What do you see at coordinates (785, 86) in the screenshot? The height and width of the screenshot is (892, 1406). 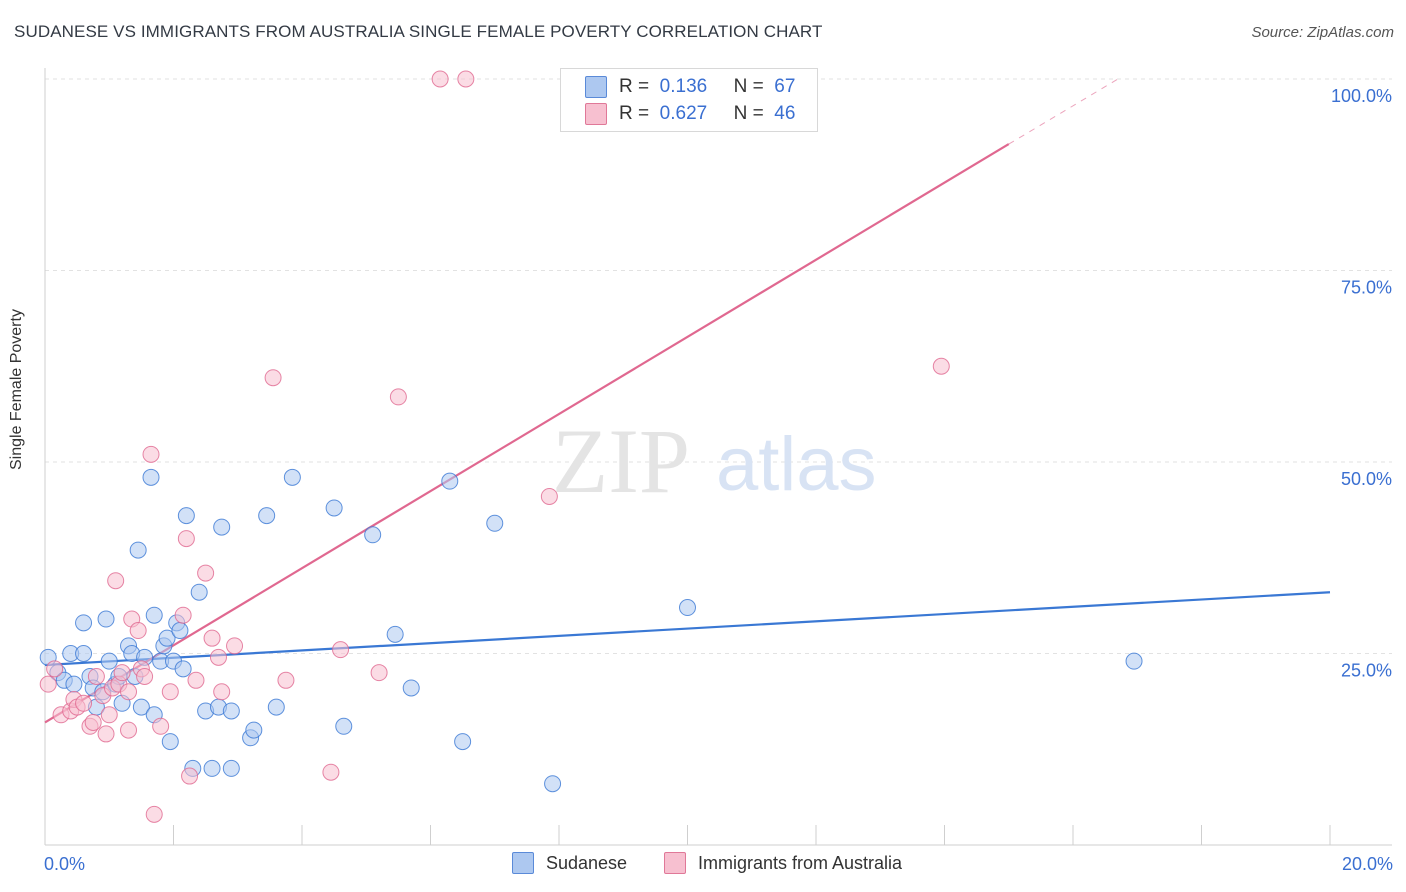 I see `legend-n-value-sudanese: 67` at bounding box center [785, 86].